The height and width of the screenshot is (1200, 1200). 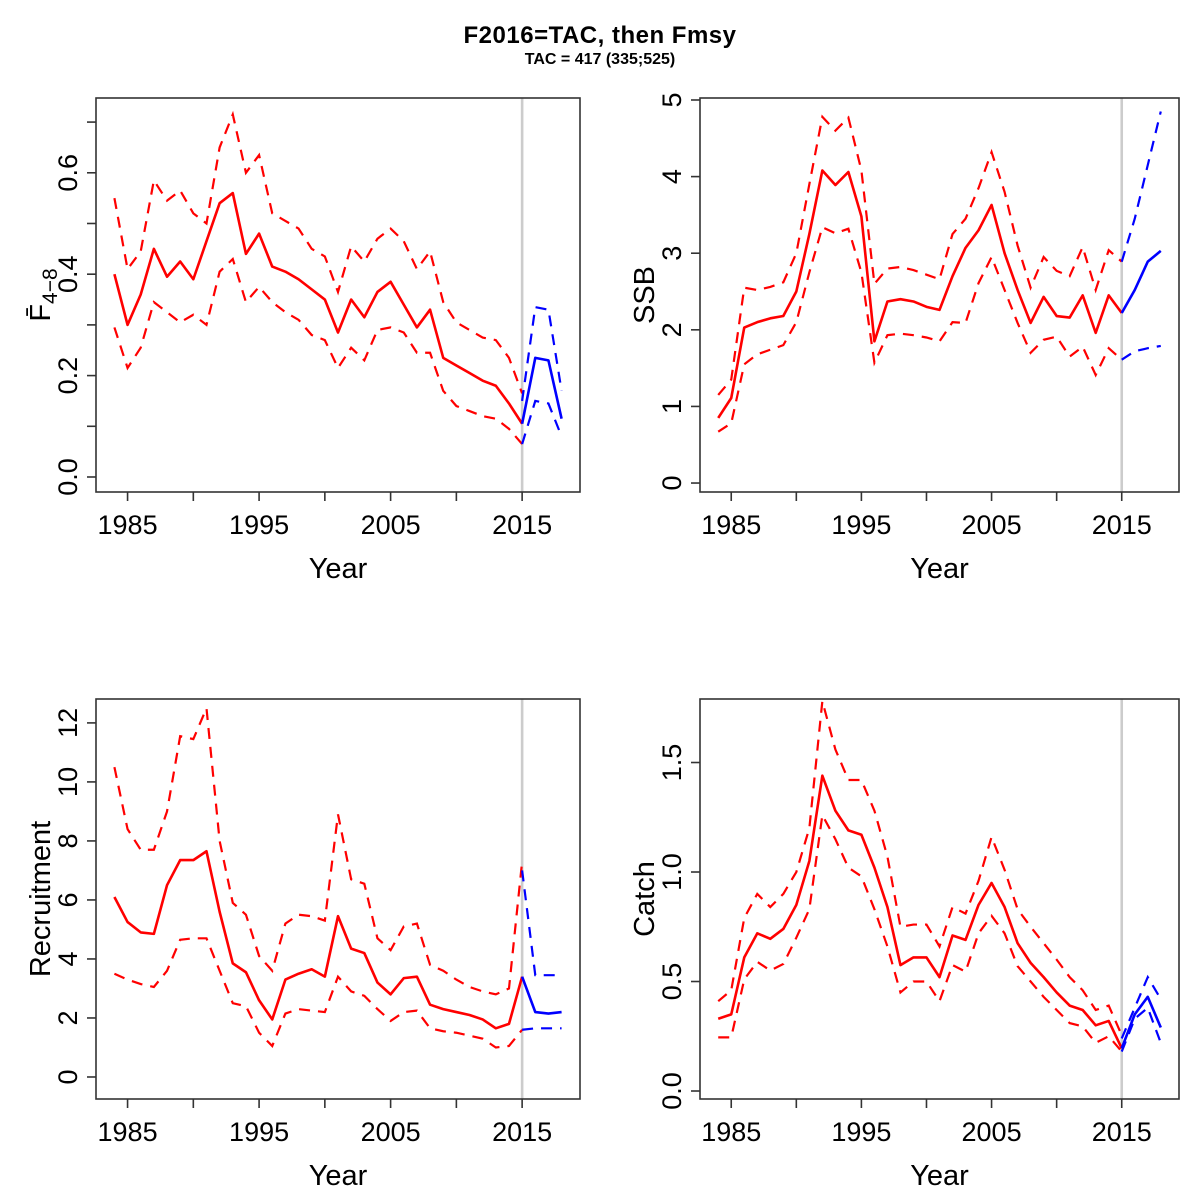 What do you see at coordinates (672, 406) in the screenshot?
I see `y-tick-label: 1` at bounding box center [672, 406].